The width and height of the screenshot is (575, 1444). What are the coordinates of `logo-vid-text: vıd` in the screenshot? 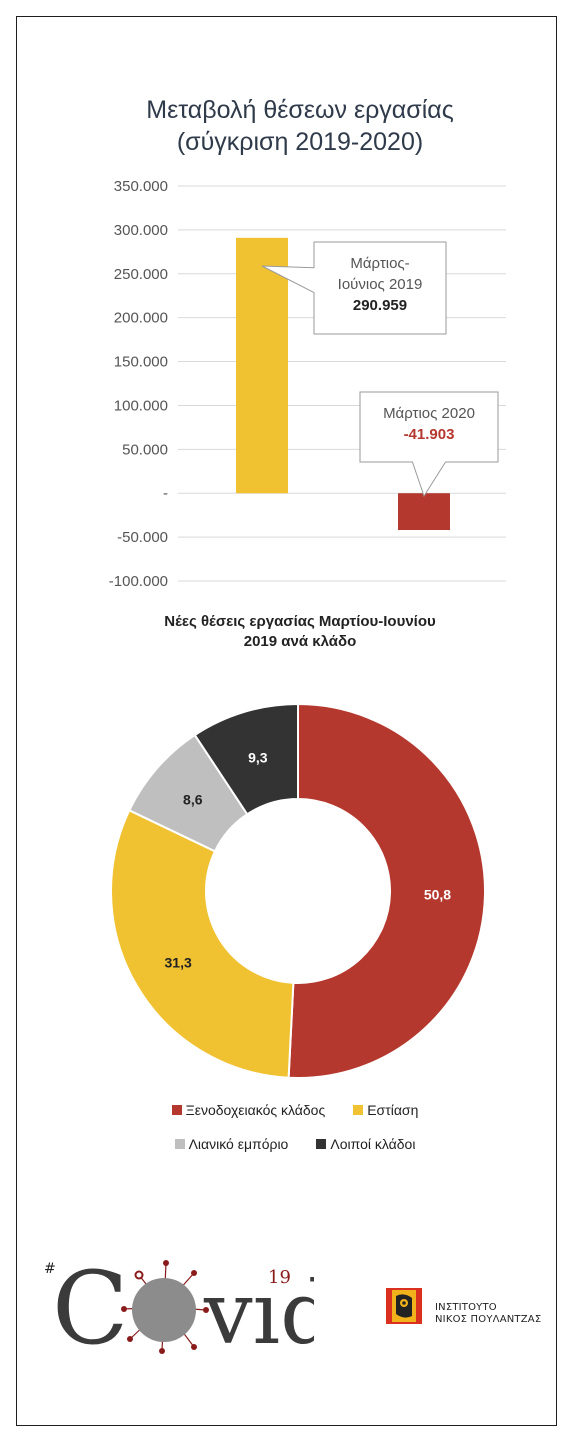 It's located at (258, 1309).